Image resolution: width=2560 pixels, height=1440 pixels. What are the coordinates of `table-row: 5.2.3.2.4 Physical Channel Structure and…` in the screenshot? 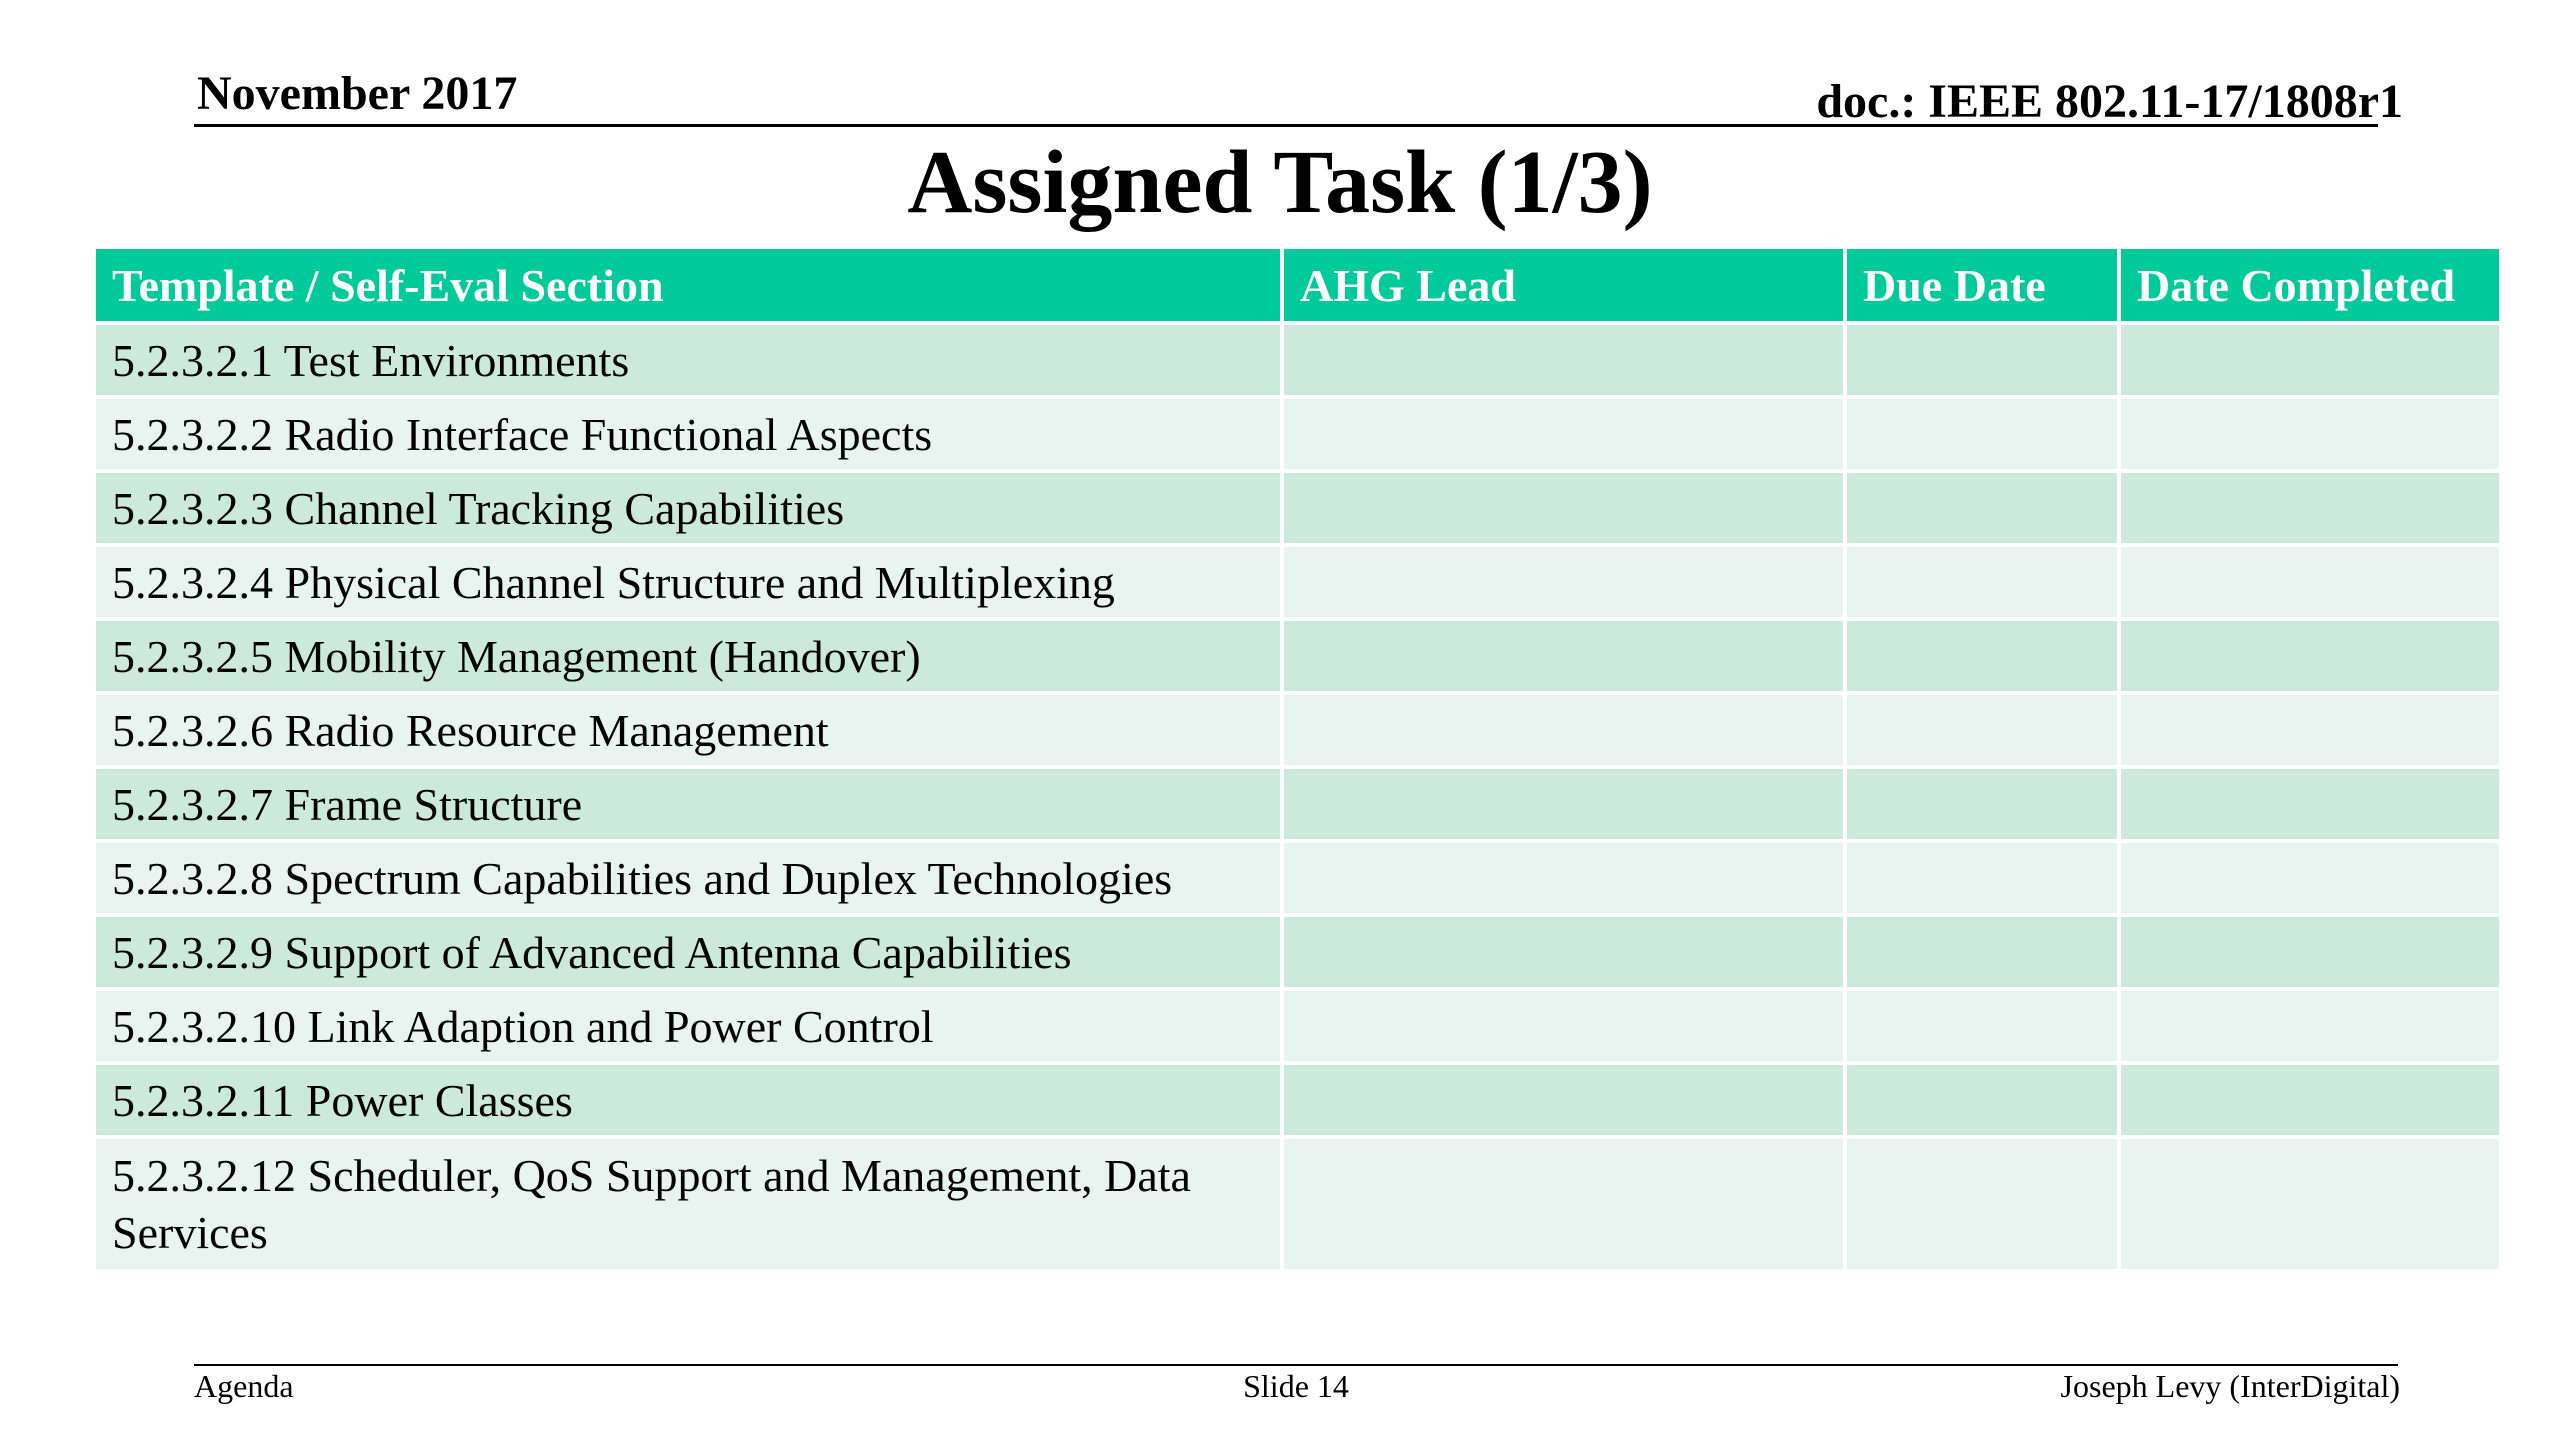 It's located at (1297, 582).